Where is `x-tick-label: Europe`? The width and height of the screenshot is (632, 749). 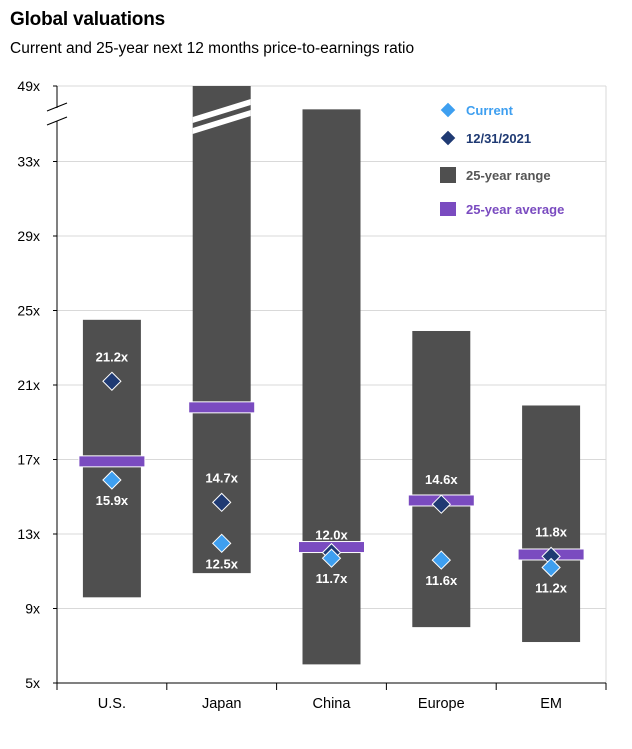 x-tick-label: Europe is located at coordinates (441, 704).